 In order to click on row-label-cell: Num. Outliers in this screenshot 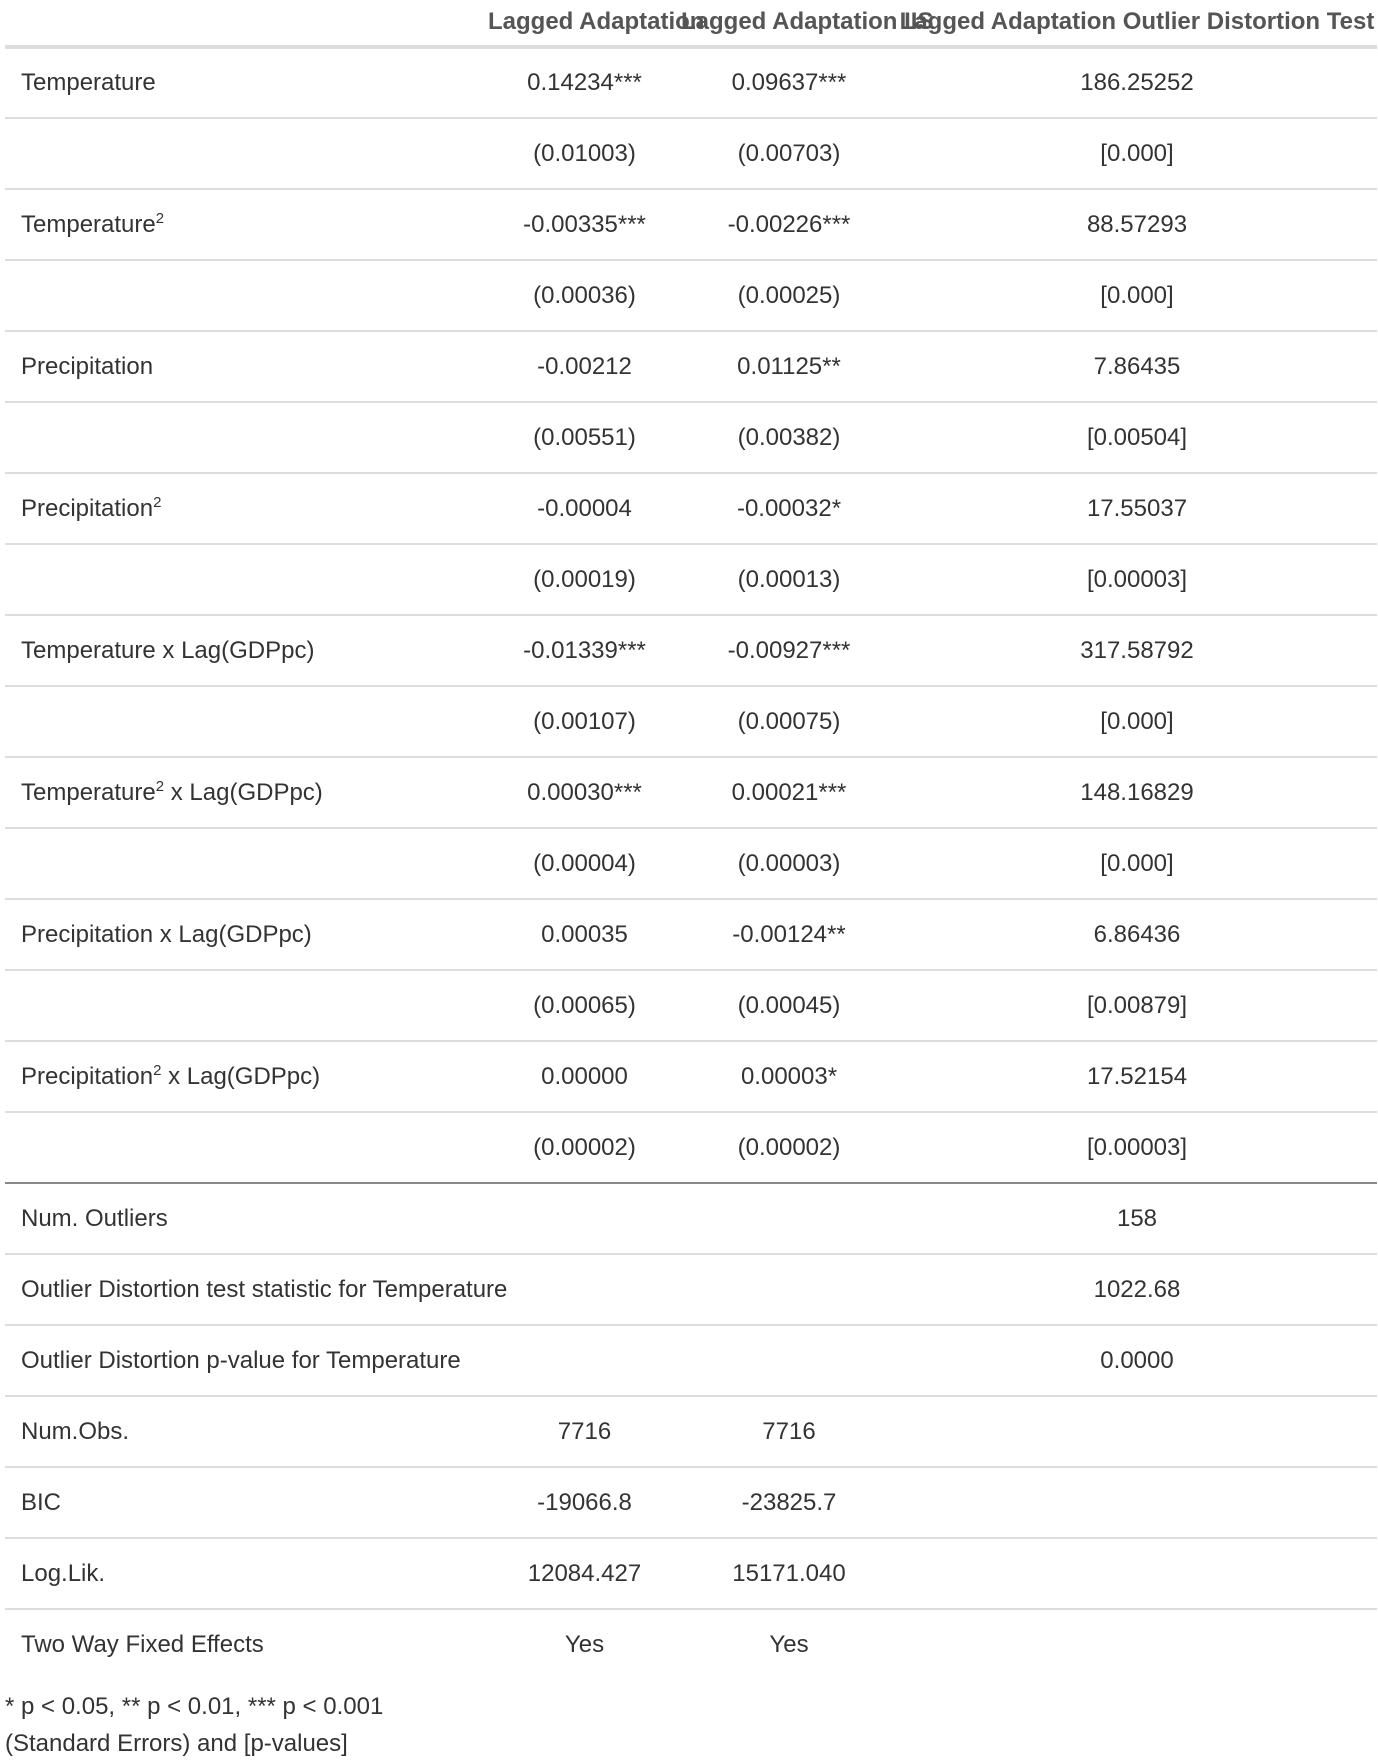, I will do `click(246, 1218)`.